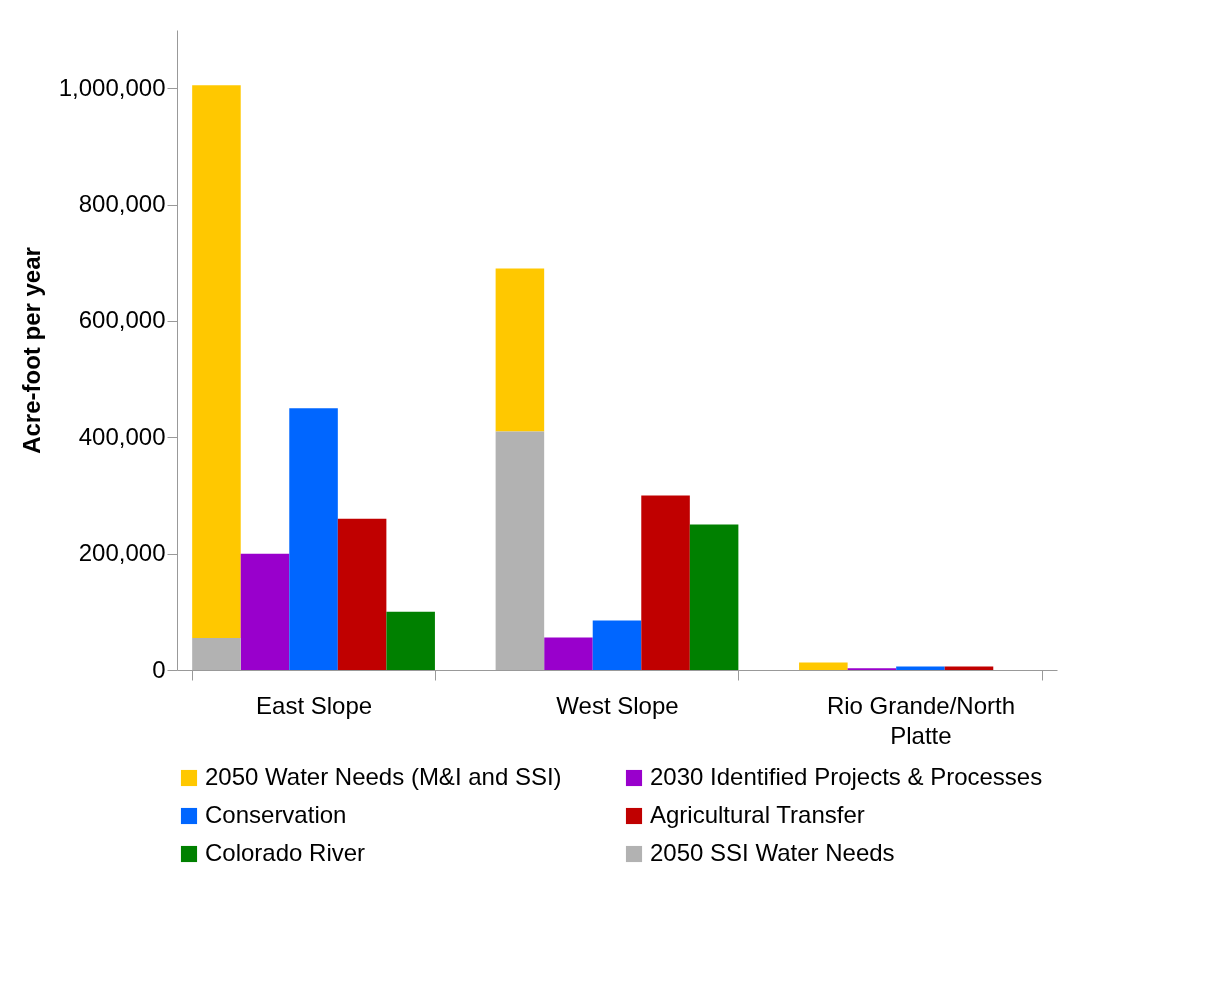 This screenshot has width=1229, height=1000. What do you see at coordinates (772, 852) in the screenshot?
I see `legend-label: 2050 SSI Water Needs` at bounding box center [772, 852].